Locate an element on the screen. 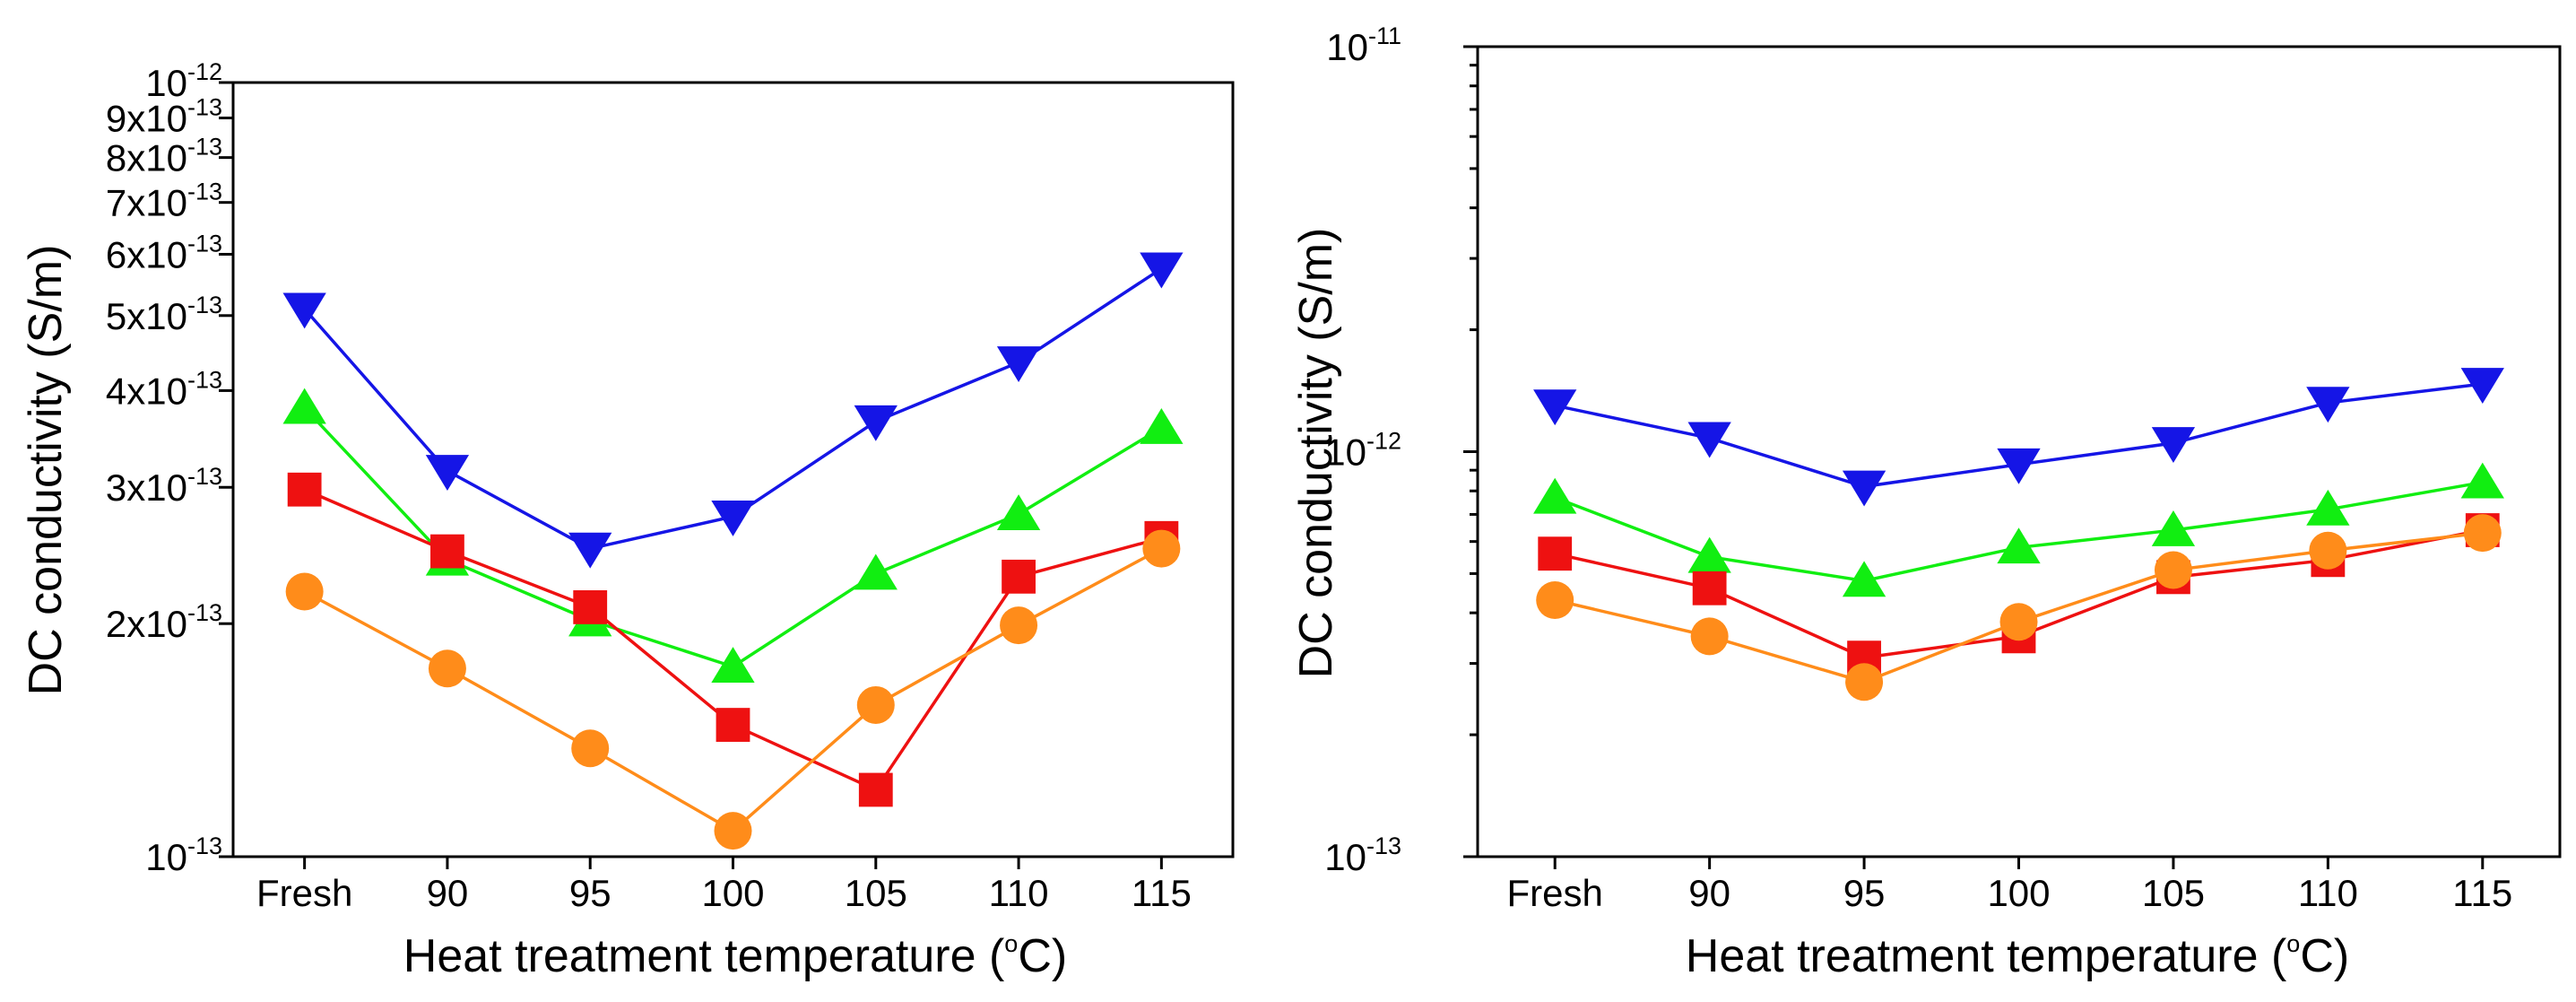 The image size is (2576, 1002). y-tick-label: 6x10⁻¹³ is located at coordinates (164, 253).